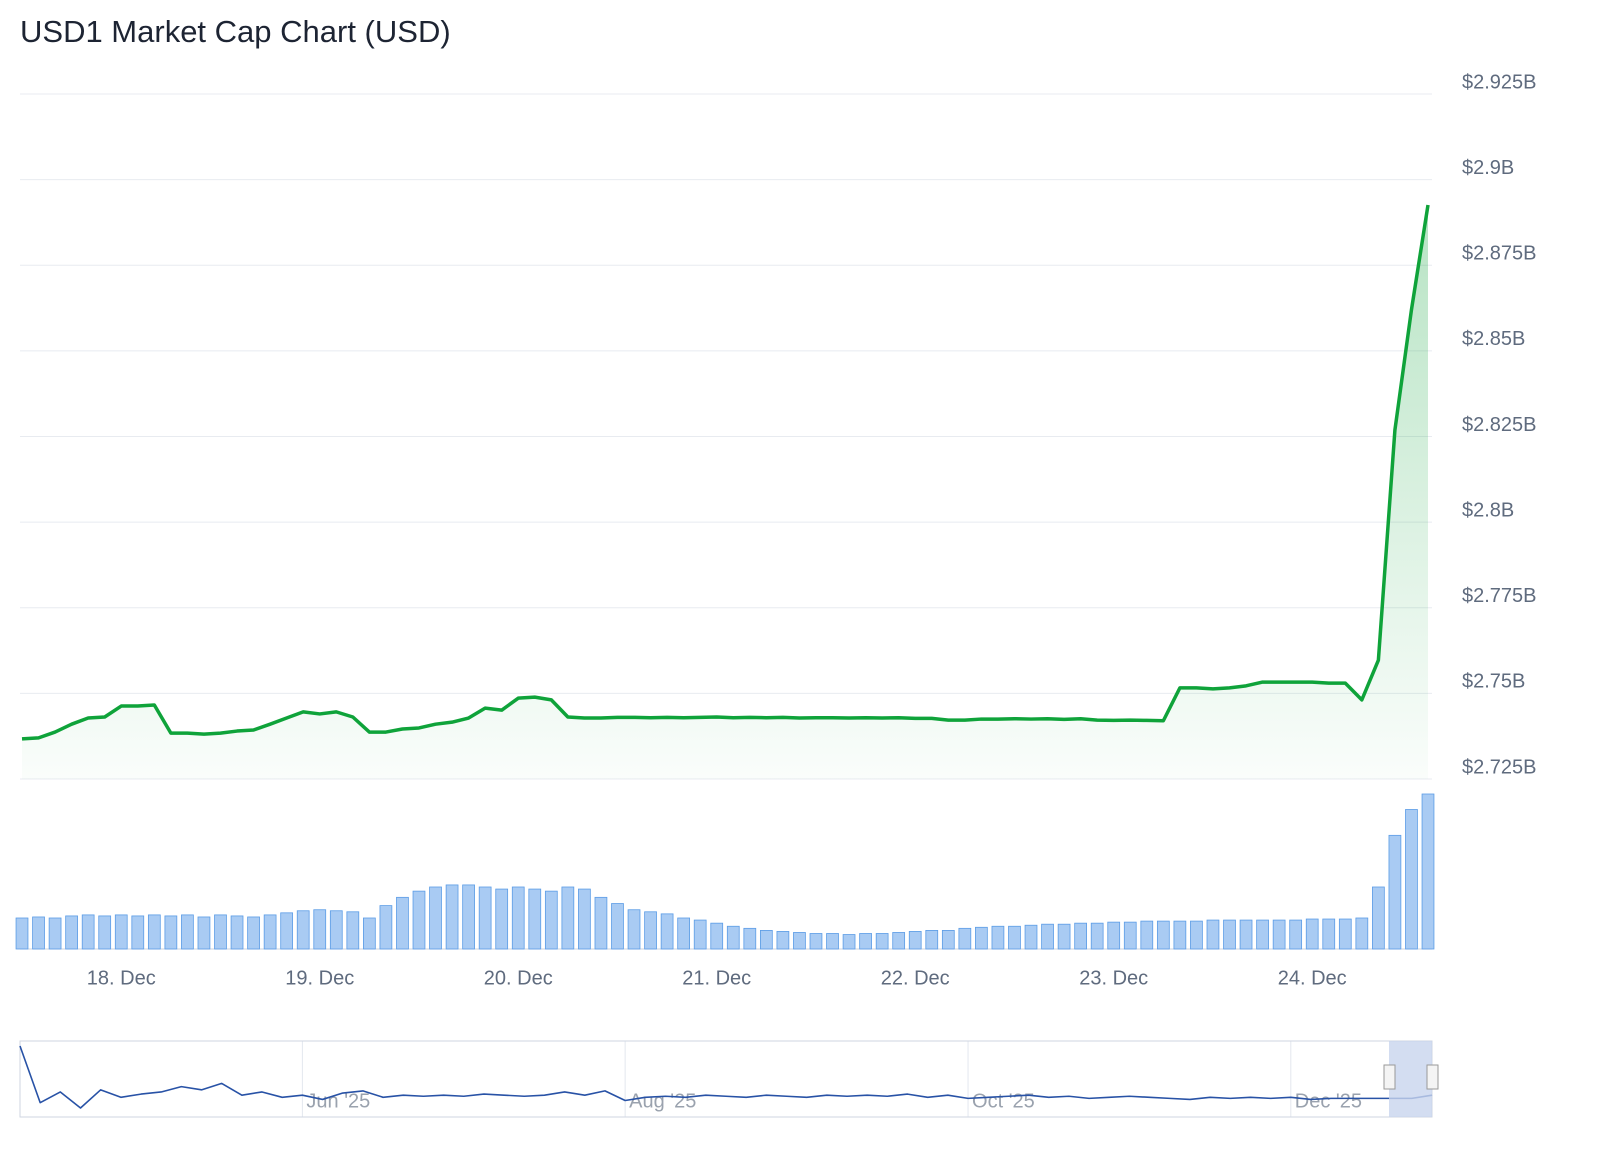 This screenshot has width=1600, height=1168. Describe the element at coordinates (915, 978) in the screenshot. I see `x-tick-label: 22. Dec` at that location.